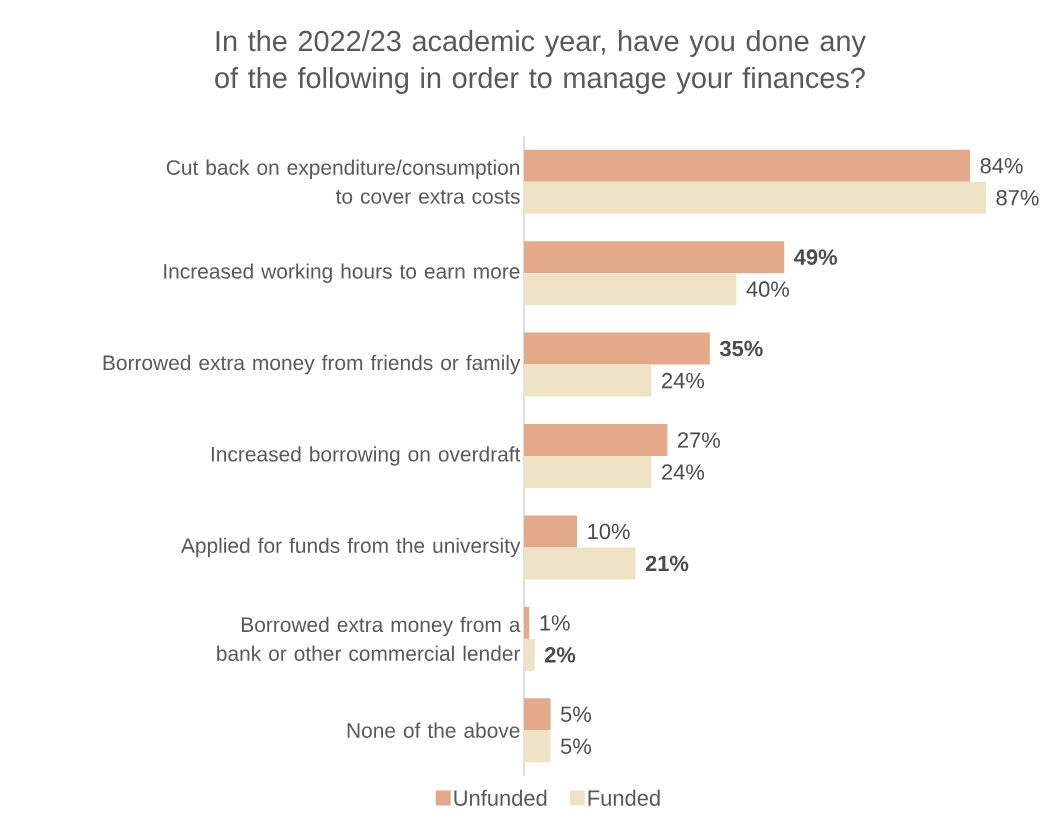 This screenshot has height=832, width=1063. I want to click on chart-title: In the 2022/23 academic year, have you done any of the following in order to manage your finances?, so click(540, 62).